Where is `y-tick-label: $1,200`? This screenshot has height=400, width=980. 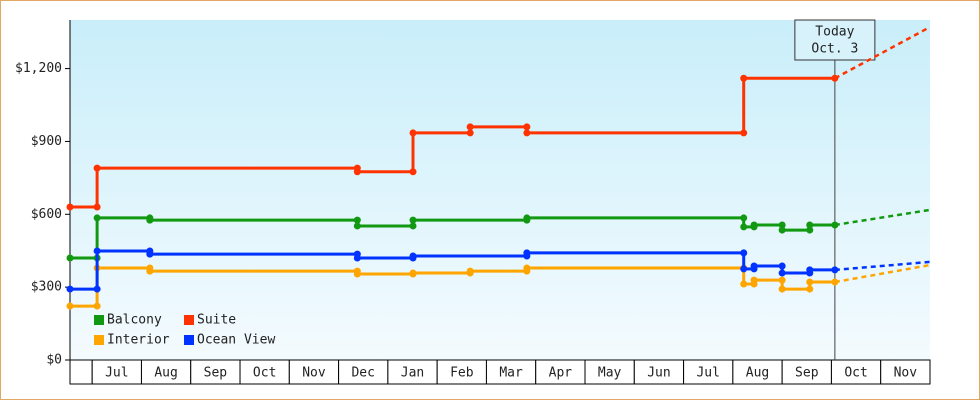
y-tick-label: $1,200 is located at coordinates (38, 68).